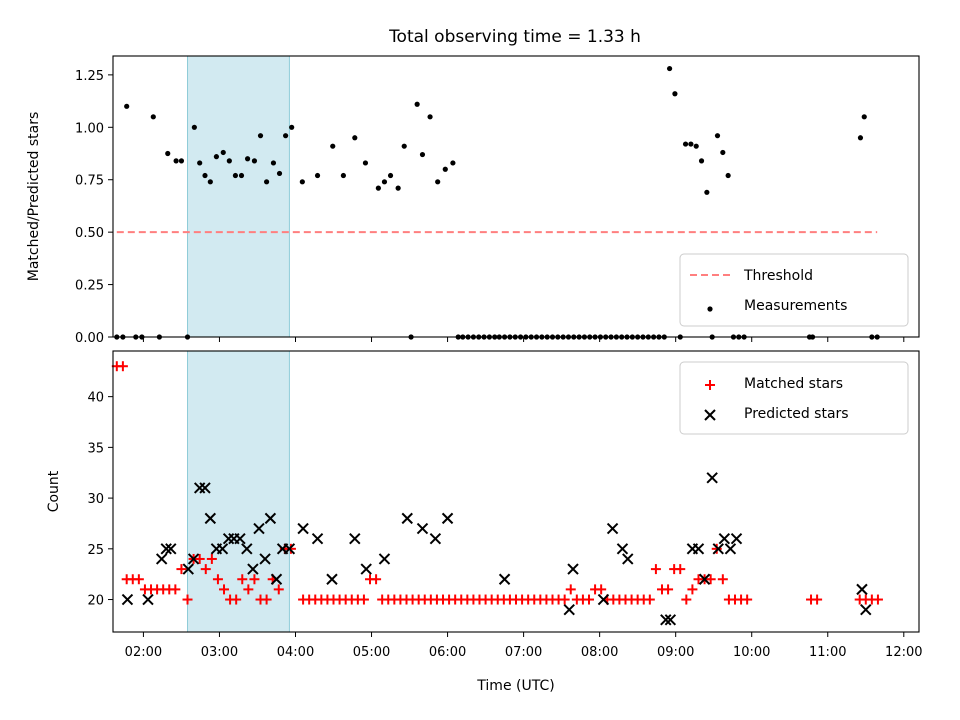 The width and height of the screenshot is (960, 720). Describe the element at coordinates (317, 538) in the screenshot. I see `bottom-point-1-24-b` at that location.